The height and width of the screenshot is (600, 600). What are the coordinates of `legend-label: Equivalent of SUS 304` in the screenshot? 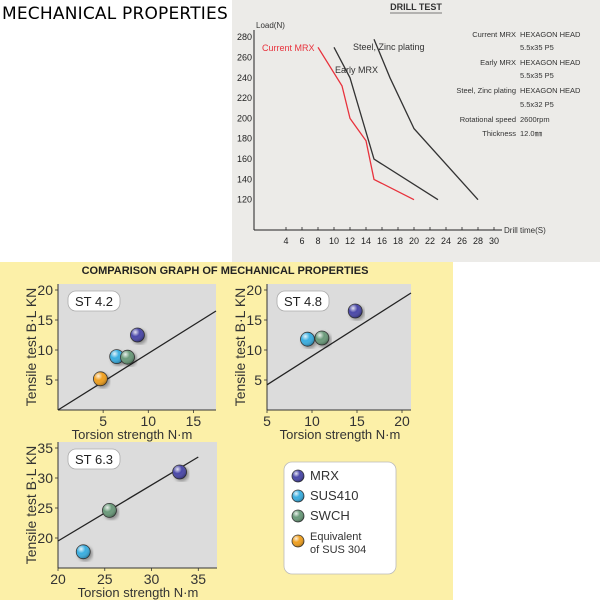 It's located at (338, 543).